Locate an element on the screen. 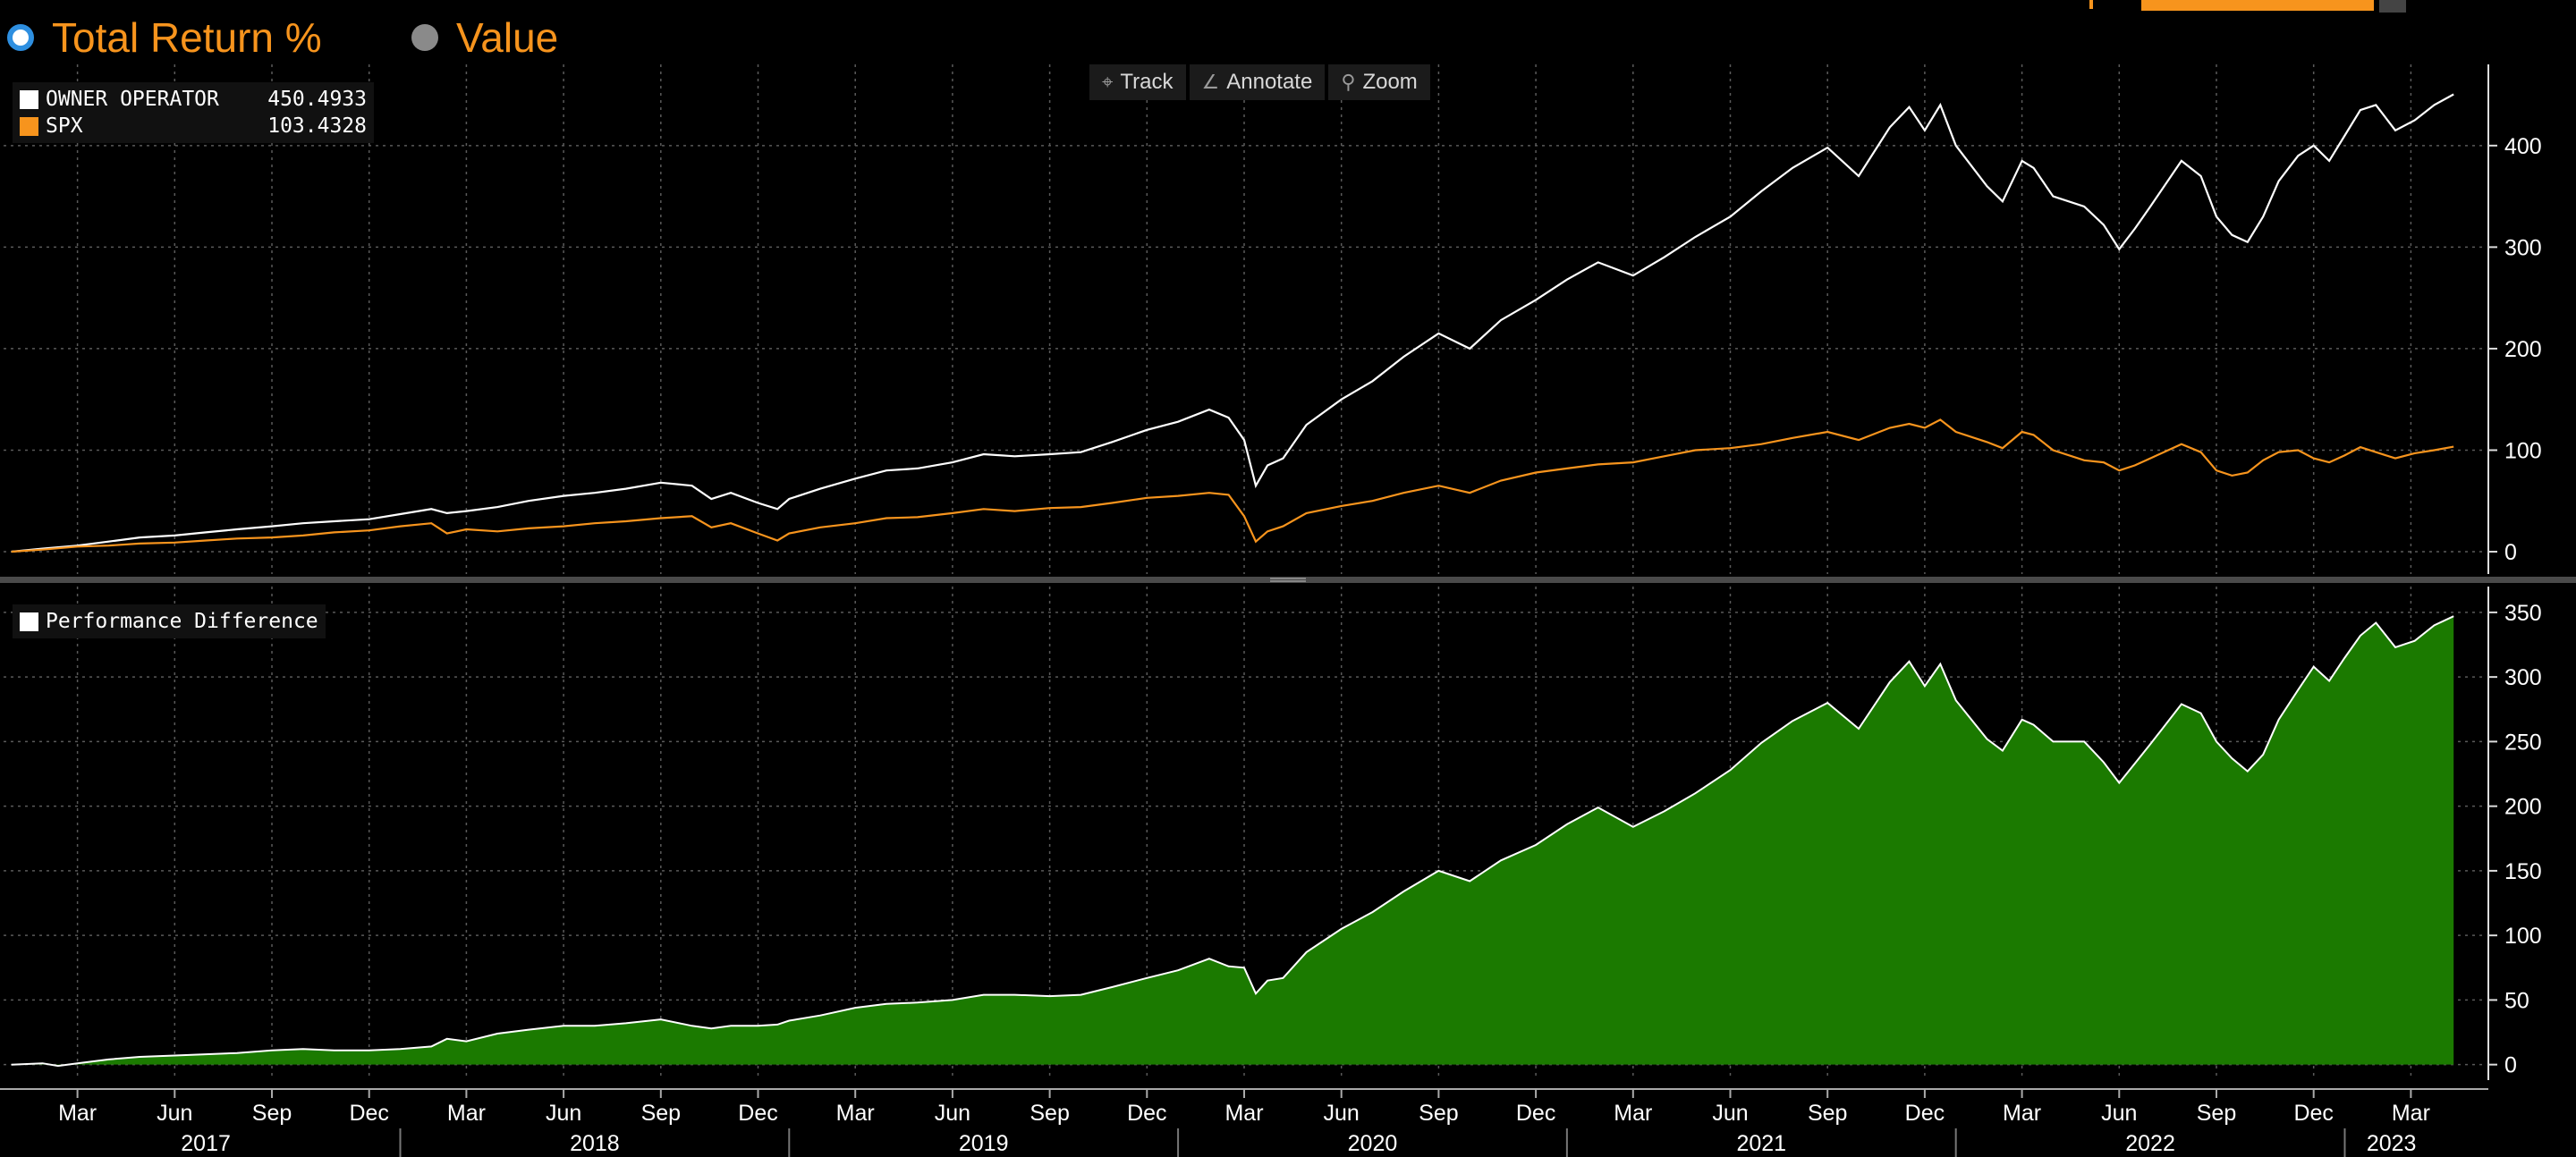 This screenshot has height=1157, width=2576. bottom-legend: Performance Difference is located at coordinates (169, 621).